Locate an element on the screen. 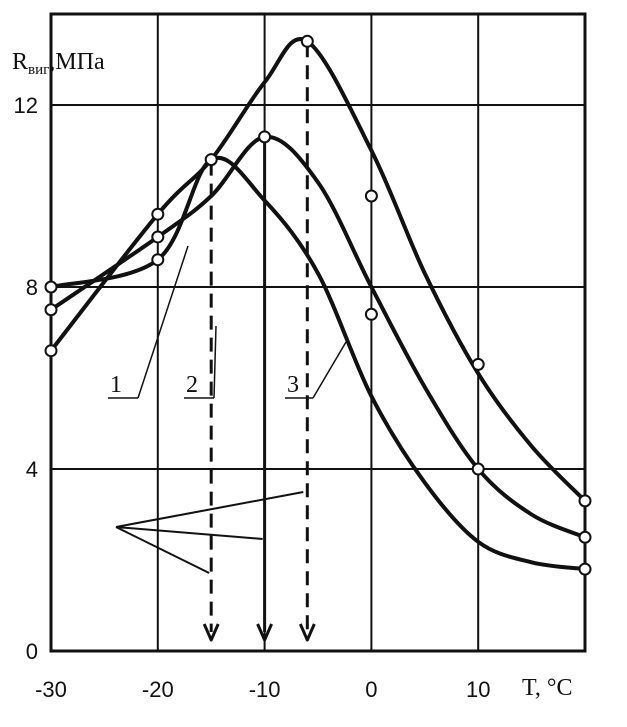  curve-labels: 1 2 3 is located at coordinates (227, 322).